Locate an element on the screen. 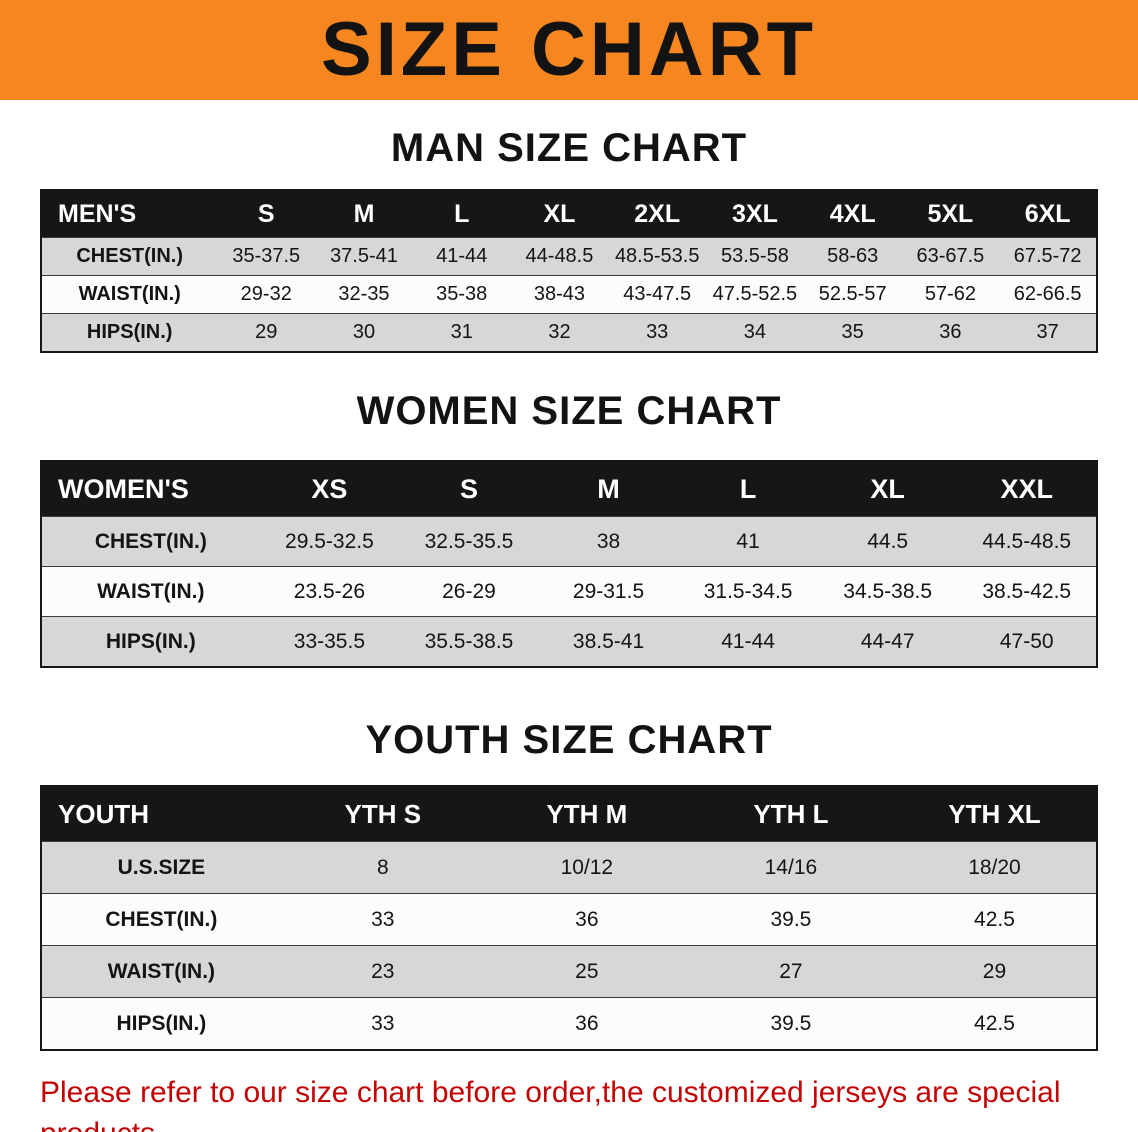  measurement-value: 8 is located at coordinates (382, 867).